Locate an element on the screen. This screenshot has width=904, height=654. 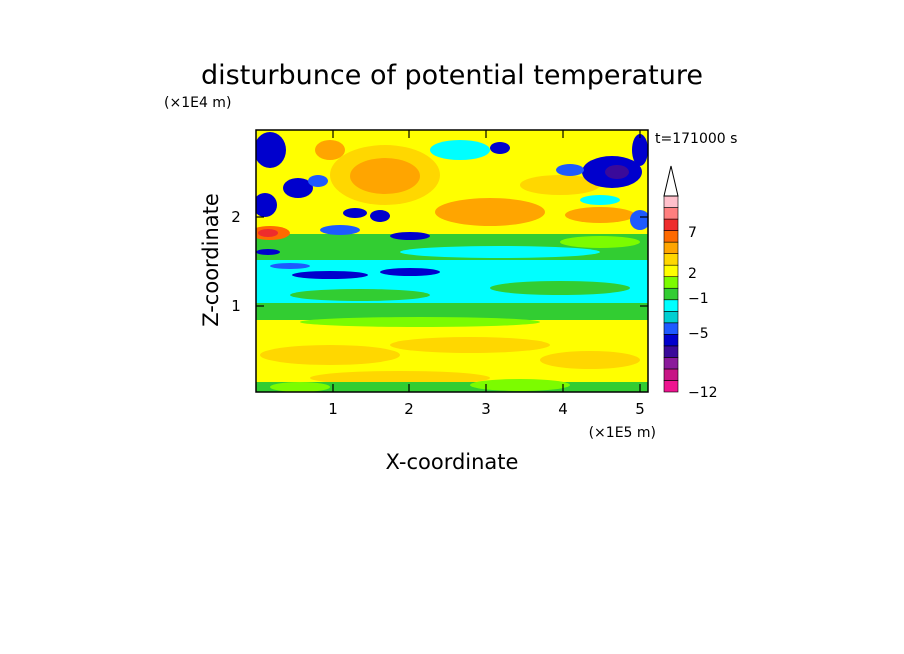
time-label: t=171000 s is located at coordinates (696, 139).